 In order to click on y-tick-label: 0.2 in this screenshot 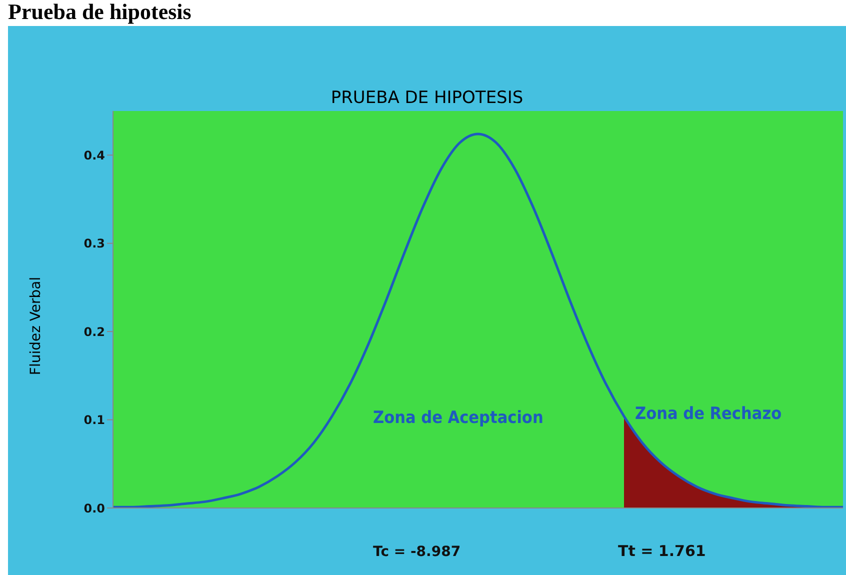, I will do `click(94, 331)`.